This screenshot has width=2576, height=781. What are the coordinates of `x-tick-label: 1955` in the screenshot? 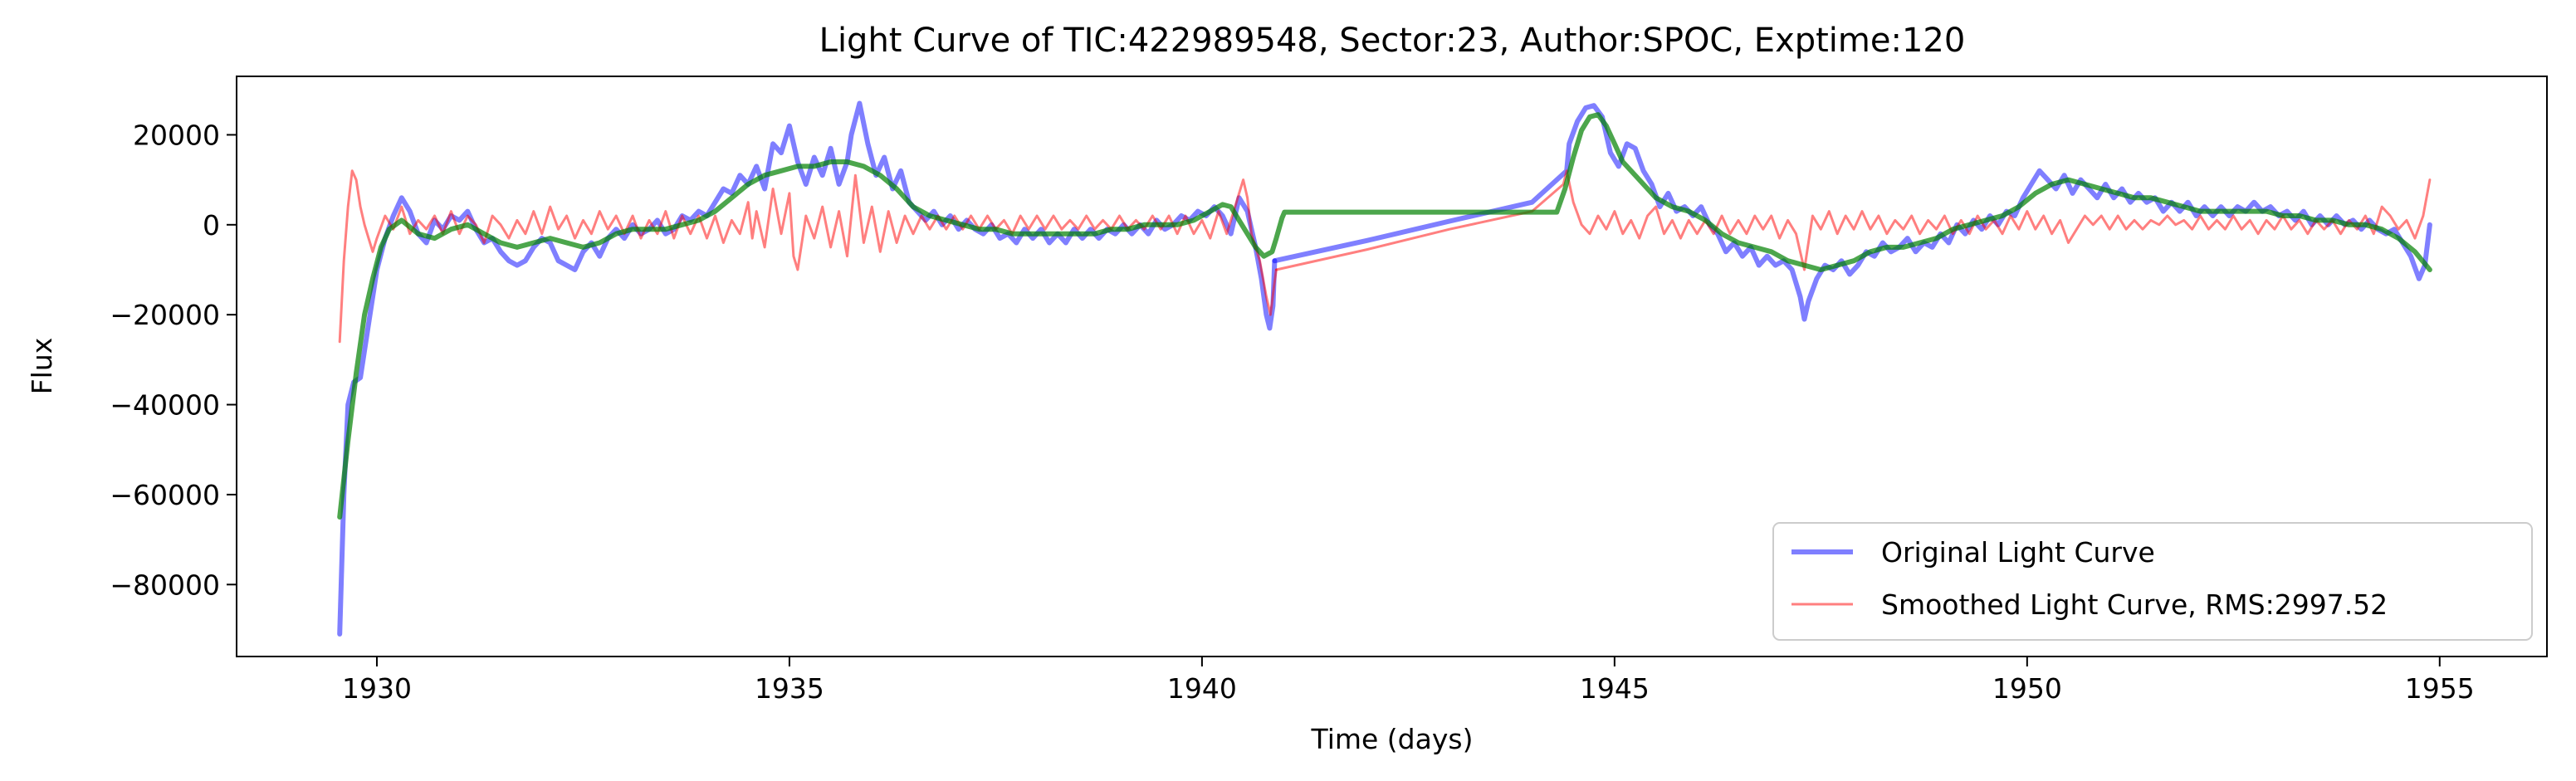 It's located at (2440, 688).